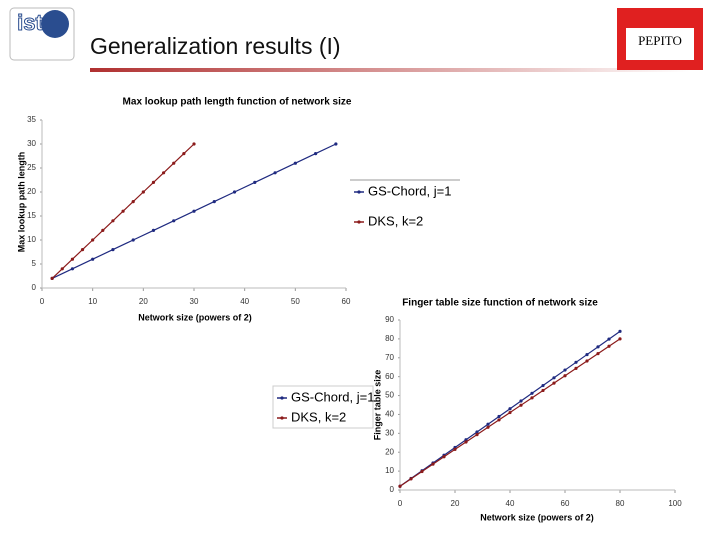 The width and height of the screenshot is (720, 540). What do you see at coordinates (195, 317) in the screenshot?
I see `x-axis-label: Network size (powers of 2)` at bounding box center [195, 317].